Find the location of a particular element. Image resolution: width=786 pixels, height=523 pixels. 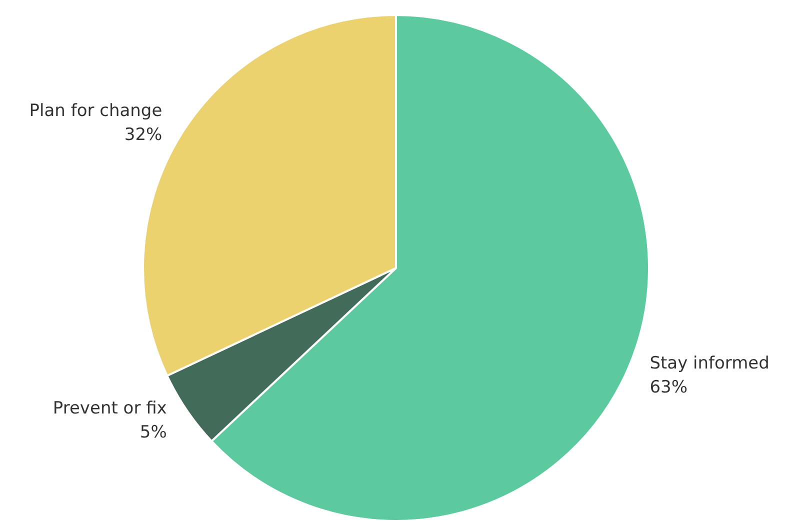

slice-label: Prevent or fix is located at coordinates (109, 408).